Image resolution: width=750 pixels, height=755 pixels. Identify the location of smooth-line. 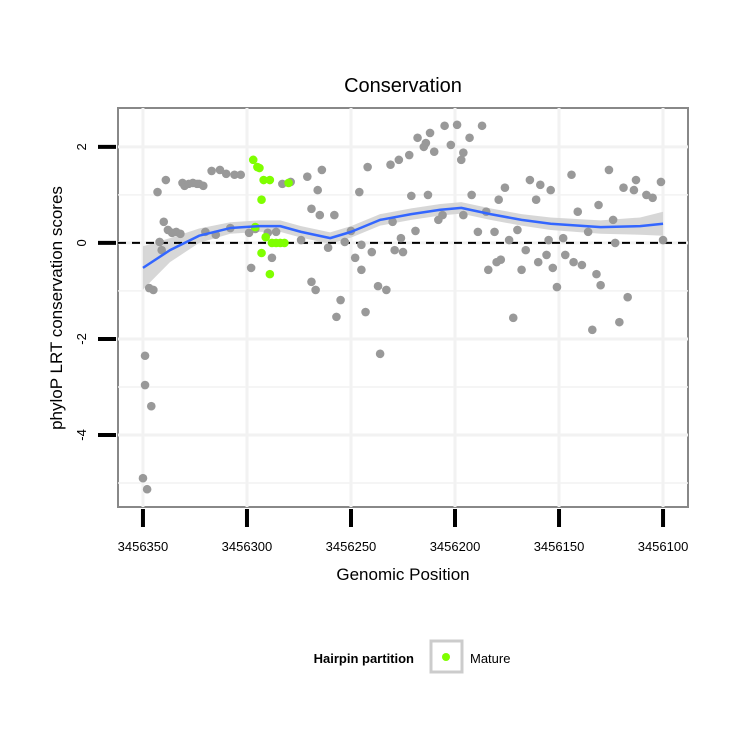
(403, 237).